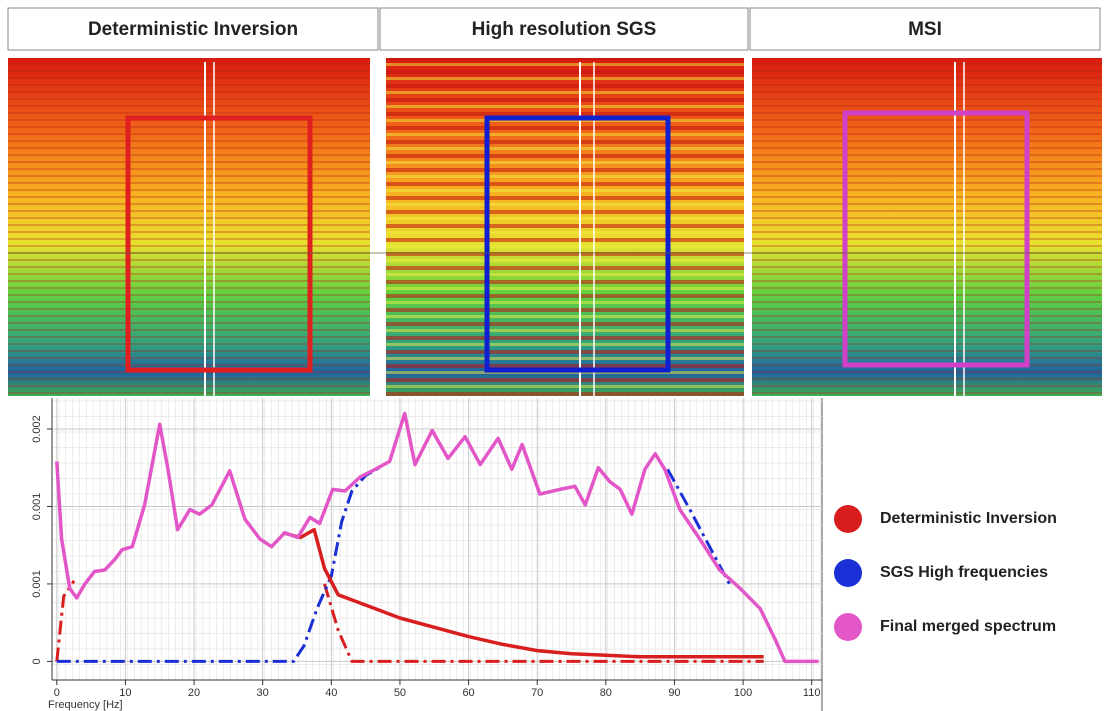 The height and width of the screenshot is (711, 1104). What do you see at coordinates (537, 693) in the screenshot?
I see `x-tick-label: 70` at bounding box center [537, 693].